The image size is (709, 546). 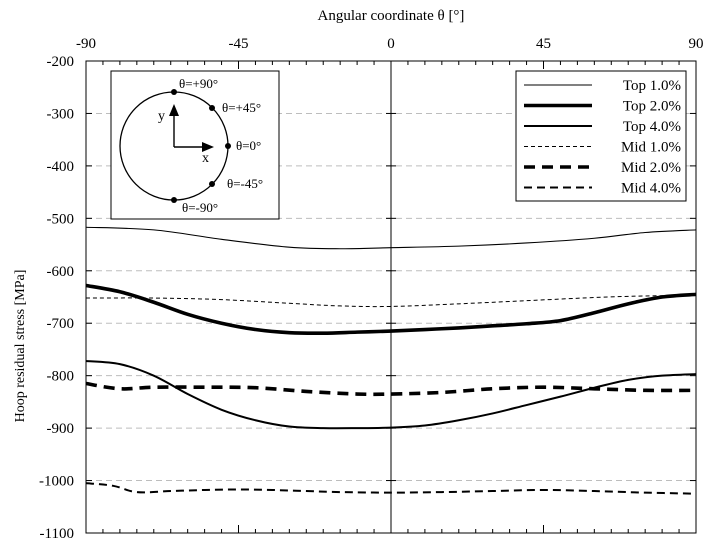 I want to click on y-tick-label: -700, so click(x=61, y=324).